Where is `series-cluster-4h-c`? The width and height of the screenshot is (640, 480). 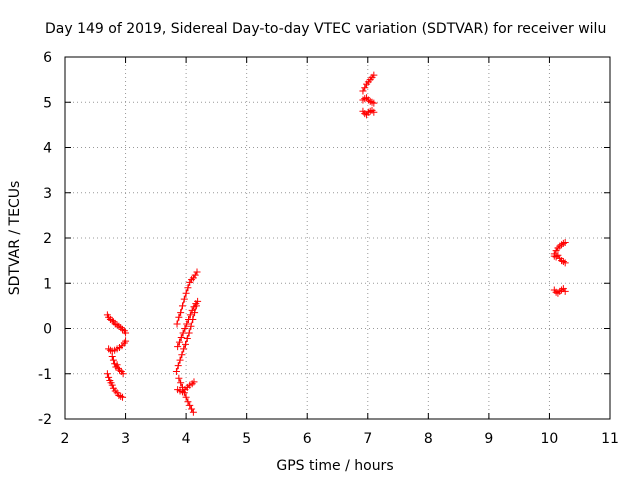 series-cluster-4h-c is located at coordinates (186, 338).